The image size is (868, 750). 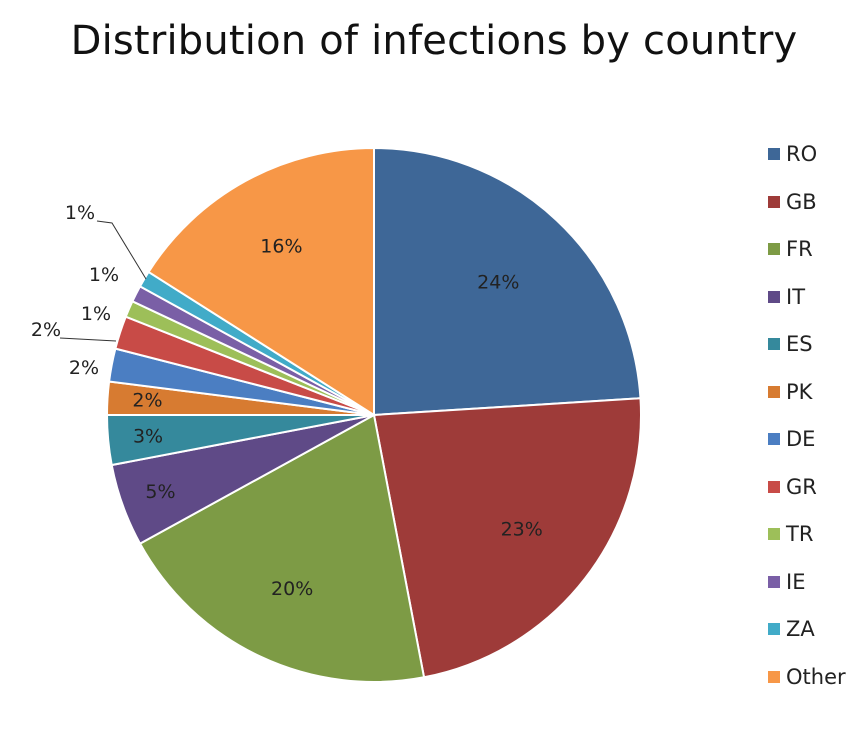 I want to click on data-label-es: 3%, so click(x=148, y=436).